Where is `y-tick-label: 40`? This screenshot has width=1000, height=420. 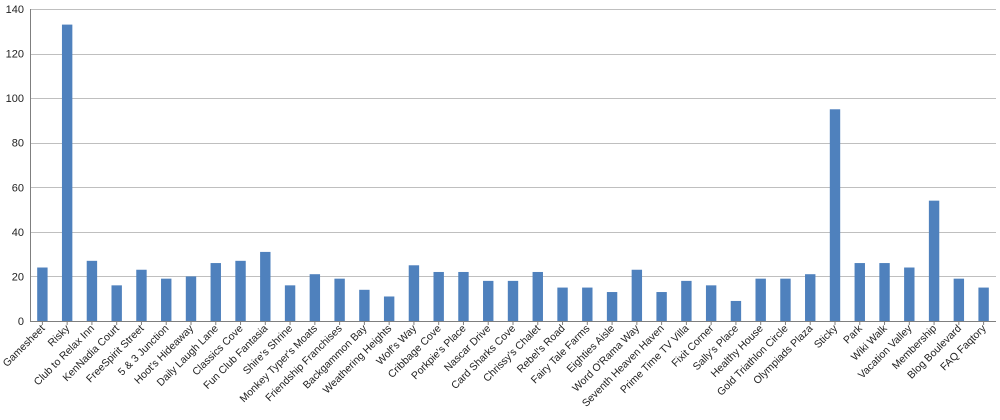
y-tick-label: 40 is located at coordinates (18, 233).